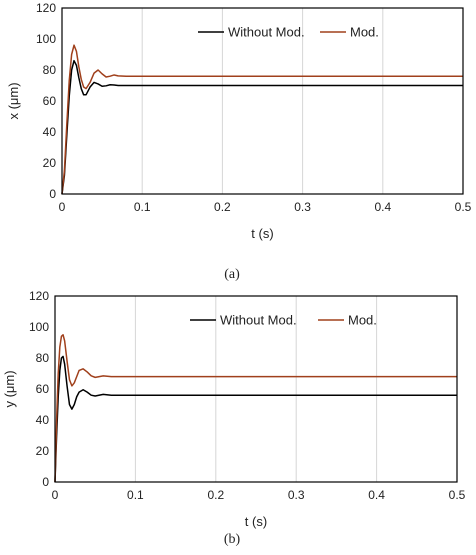  I want to click on chart-b-caption: (b), so click(232, 539).